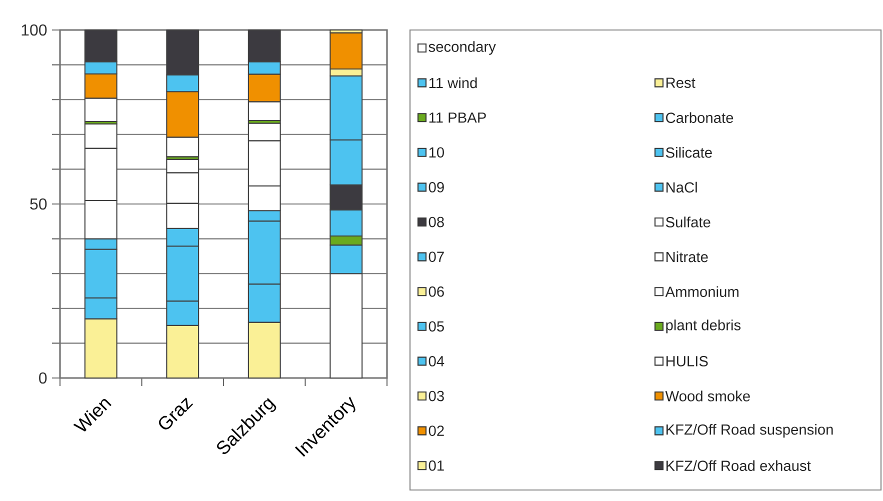 The width and height of the screenshot is (883, 501). Describe the element at coordinates (457, 117) in the screenshot. I see `legend-label: 11 PBAP` at that location.